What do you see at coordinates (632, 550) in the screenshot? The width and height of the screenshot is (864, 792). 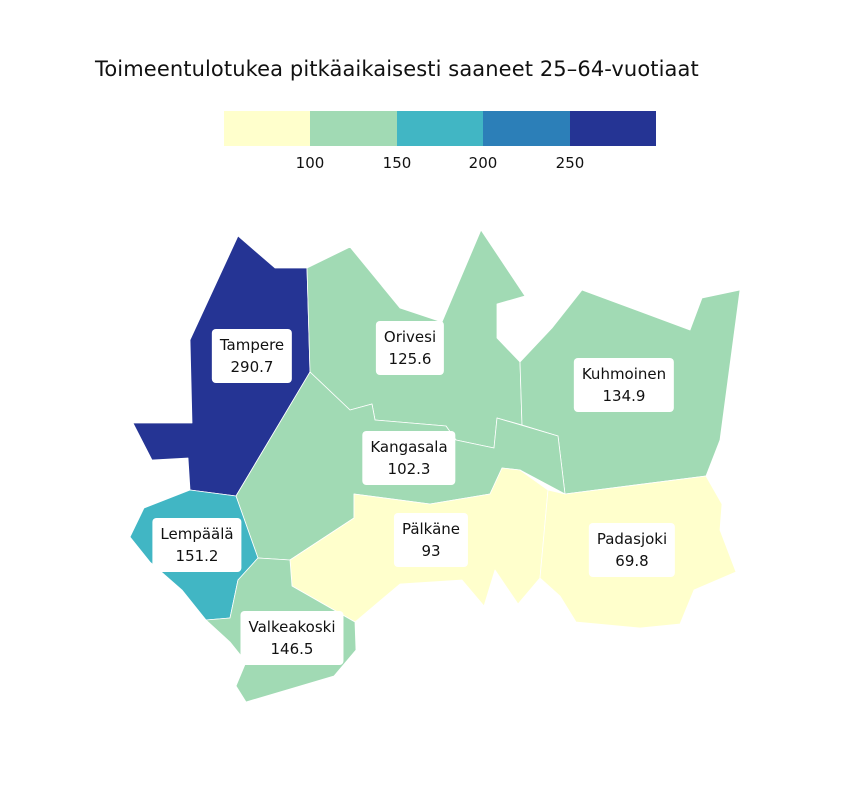 I see `region-label-padasjoki: Padasjoki 69.8` at bounding box center [632, 550].